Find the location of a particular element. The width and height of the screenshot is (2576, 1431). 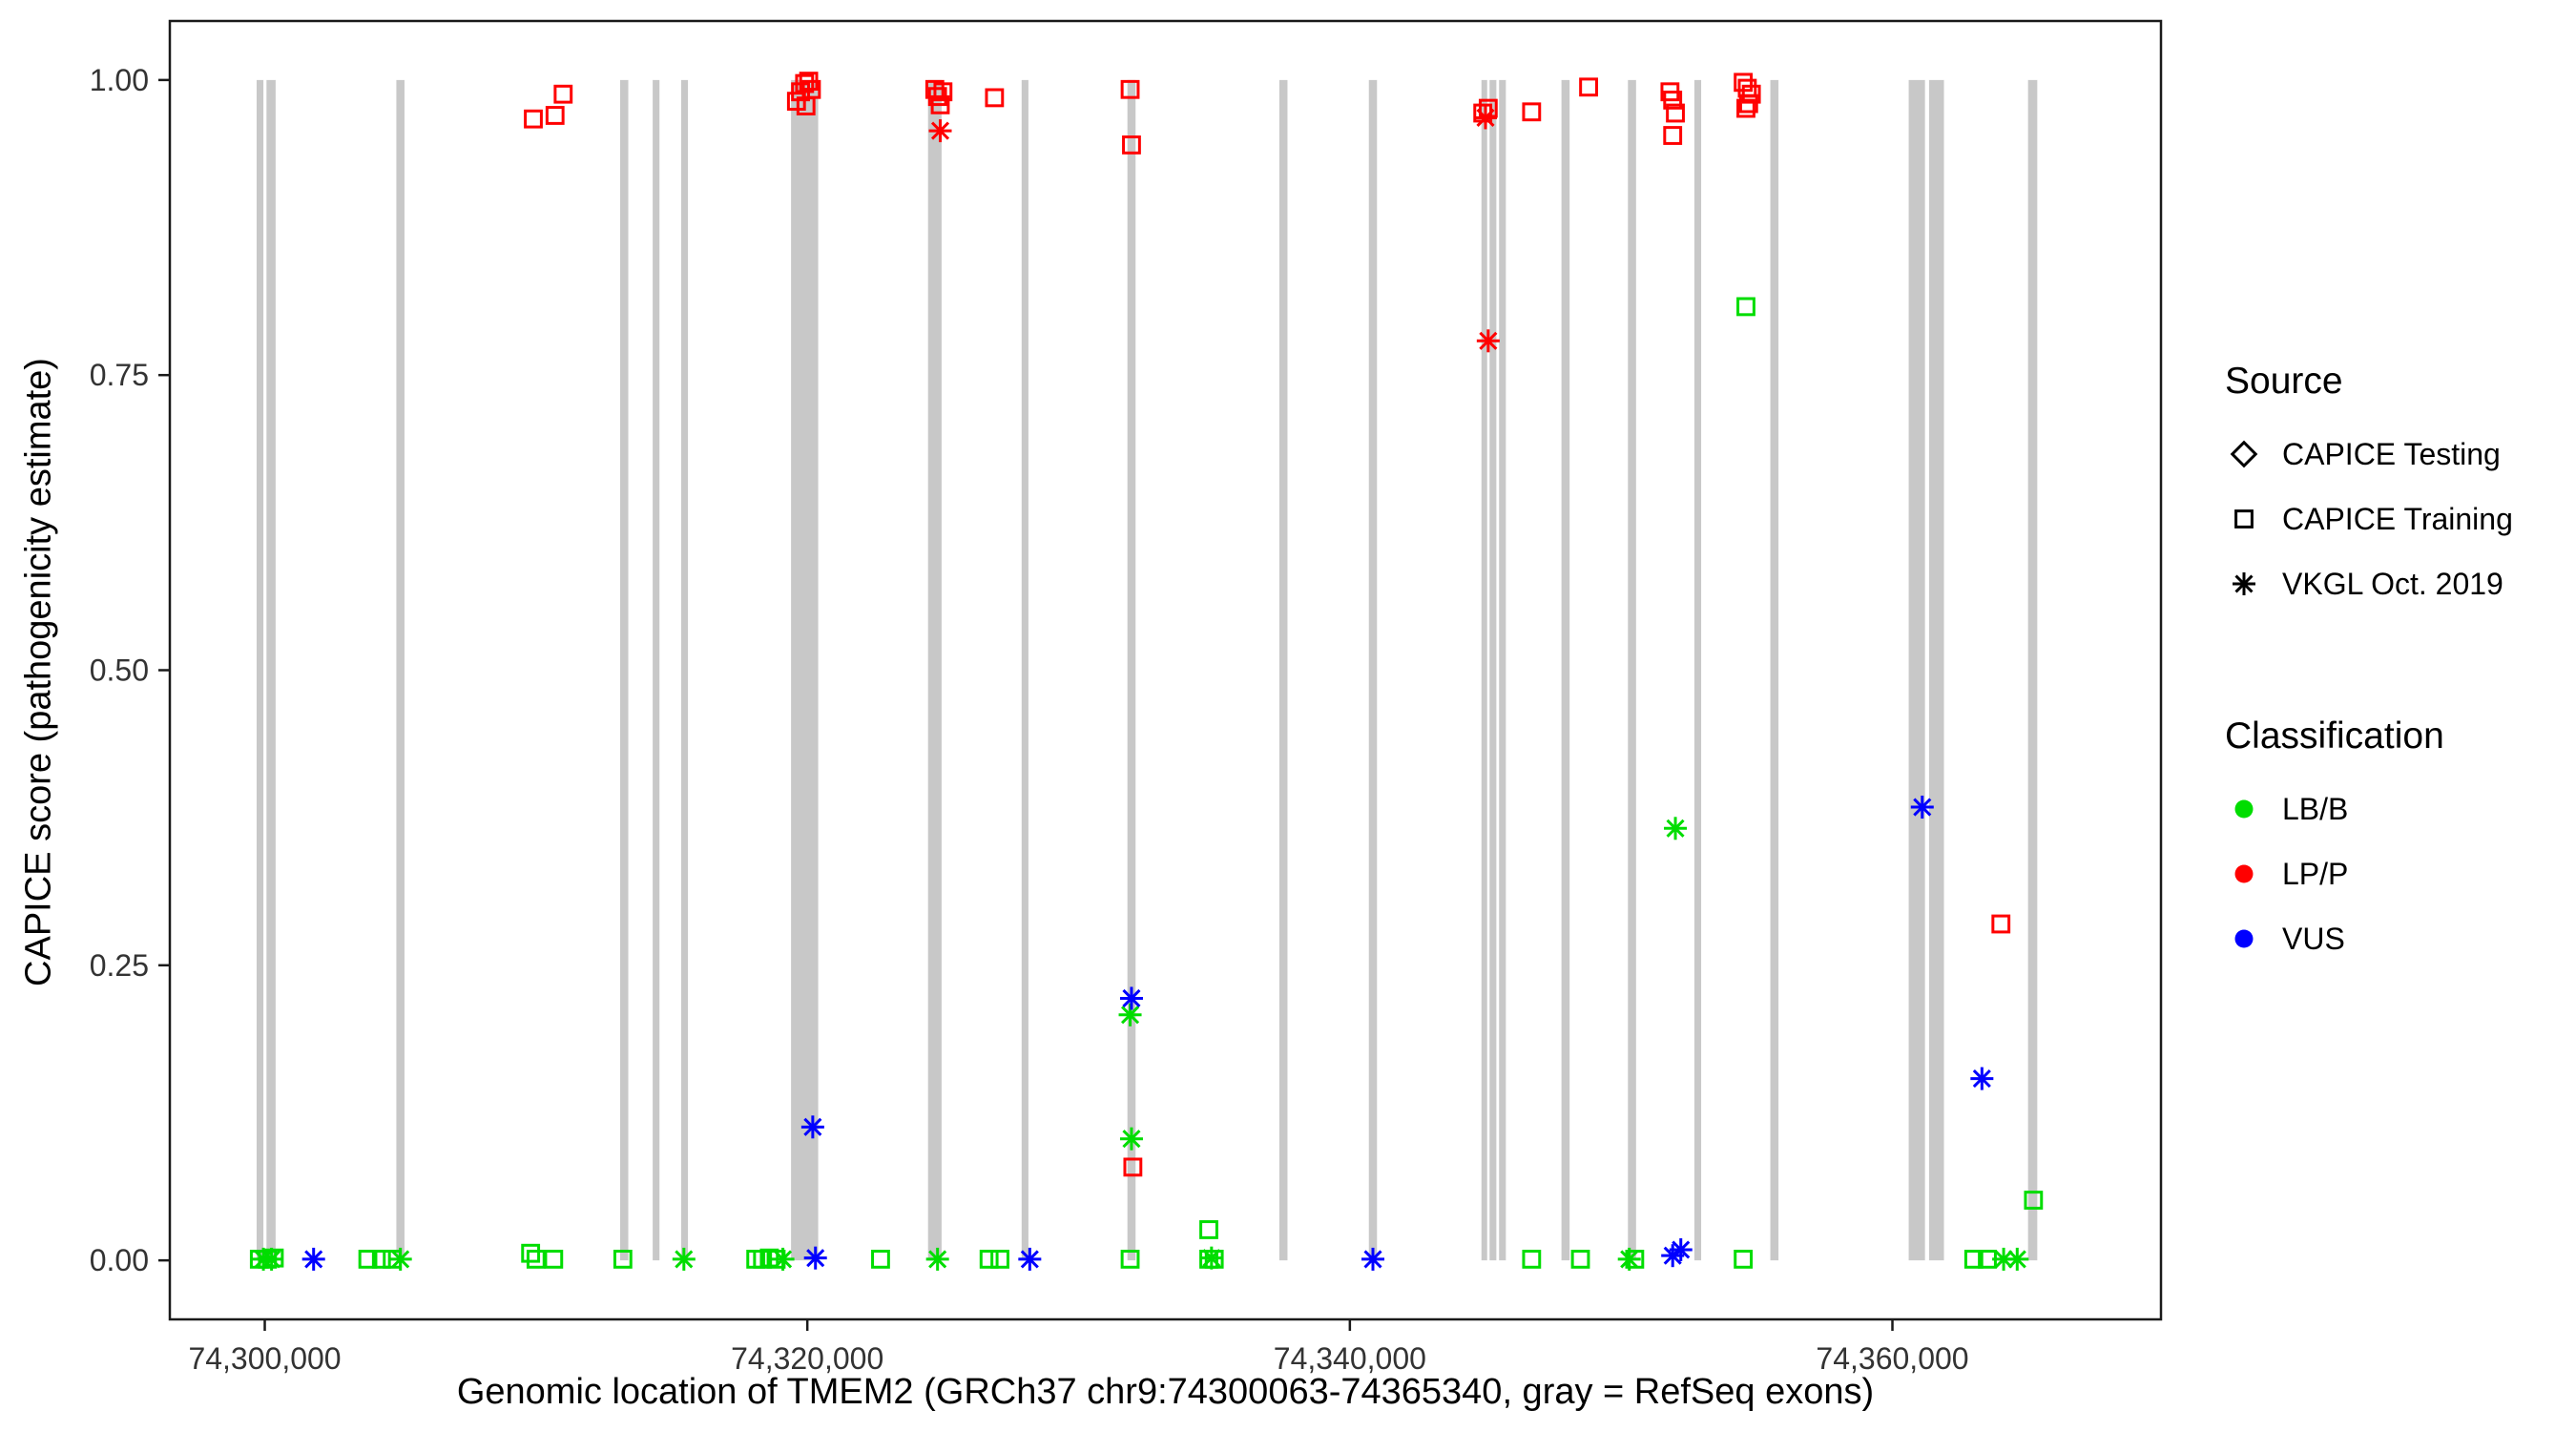

square-icon is located at coordinates (2244, 519).